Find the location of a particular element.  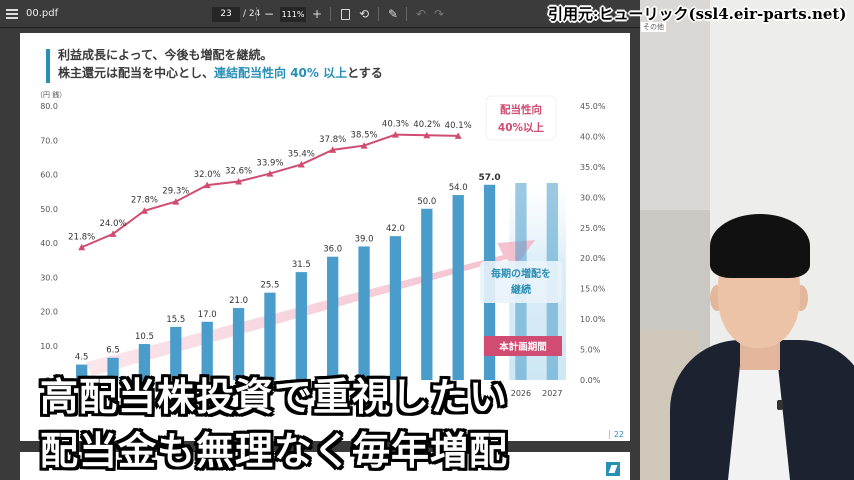

zoom-in-button: + is located at coordinates (317, 14).